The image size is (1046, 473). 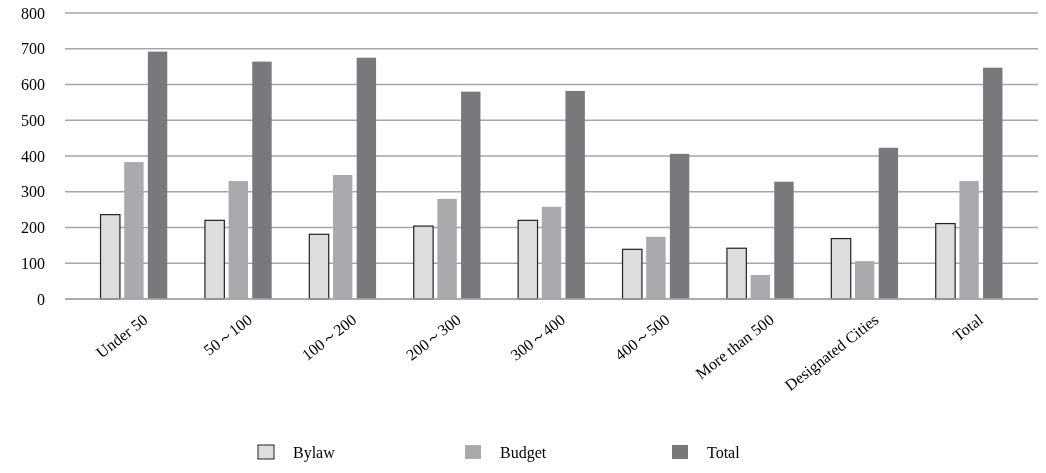 I want to click on y-tick-label: 700, so click(x=33, y=49).